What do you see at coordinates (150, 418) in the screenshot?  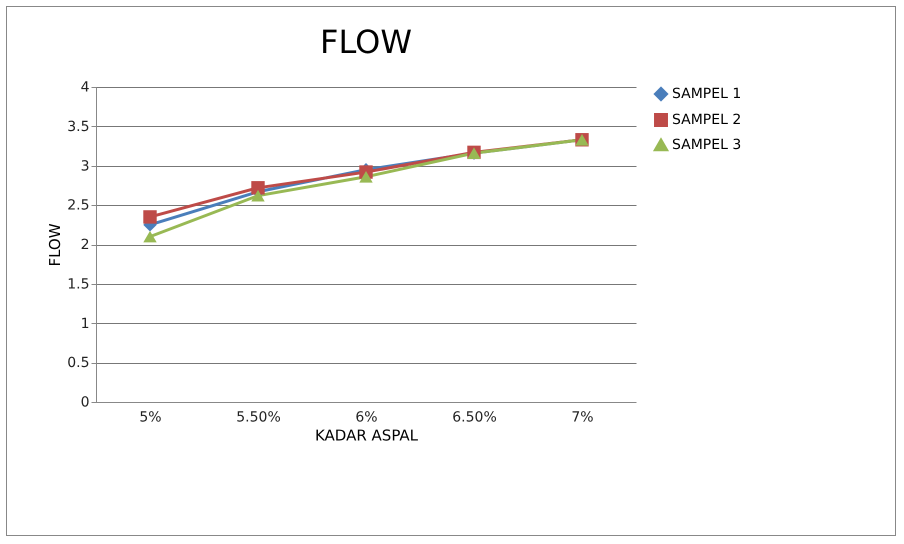 I see `x-tick-label: 5%` at bounding box center [150, 418].